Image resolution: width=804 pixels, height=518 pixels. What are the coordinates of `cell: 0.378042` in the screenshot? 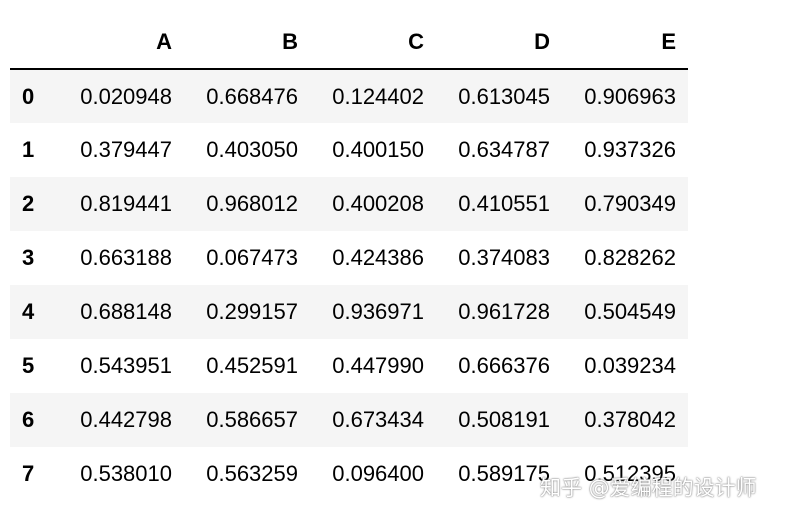 It's located at (630, 419).